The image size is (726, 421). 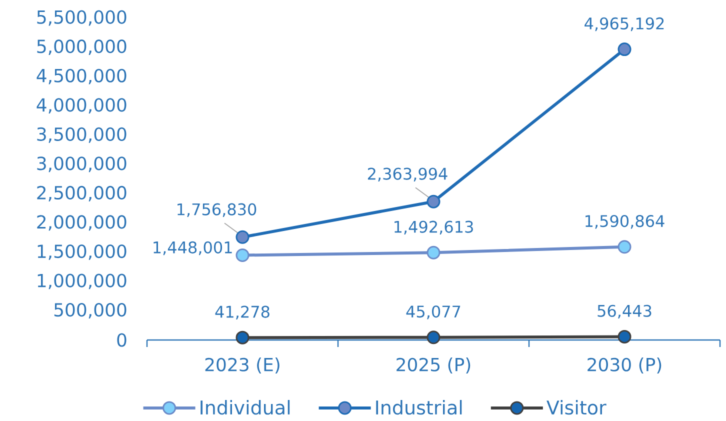 I want to click on y-tick-label: 4,000,000, so click(x=81, y=106).